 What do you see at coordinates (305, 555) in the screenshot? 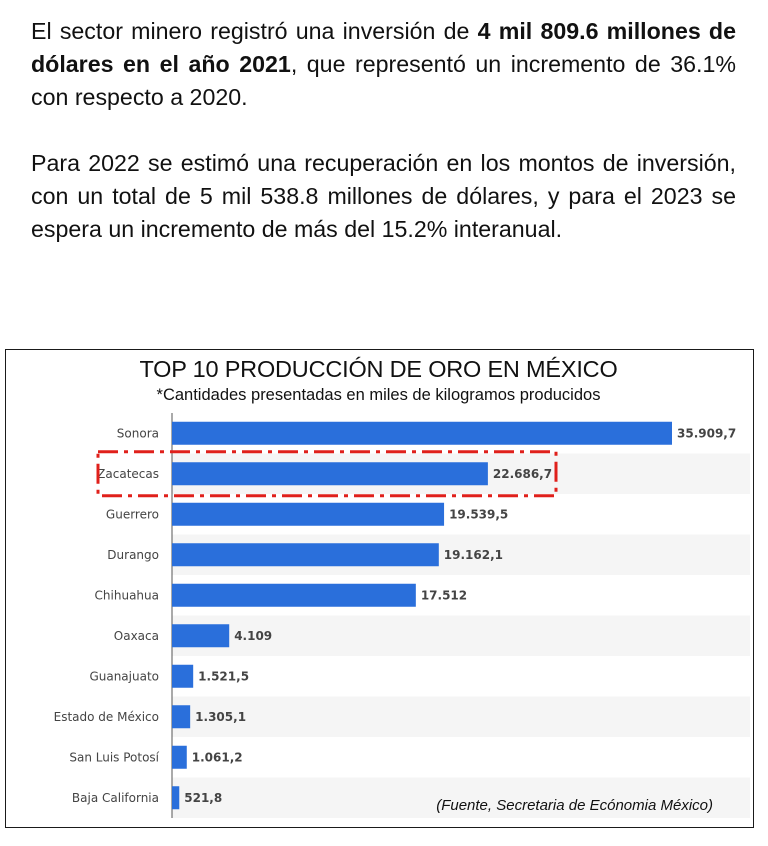
I see `bar-durango` at bounding box center [305, 555].